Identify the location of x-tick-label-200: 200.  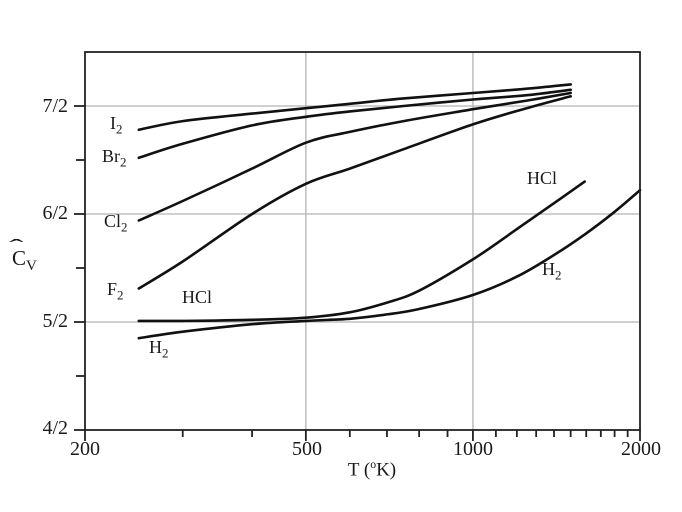
(85, 449).